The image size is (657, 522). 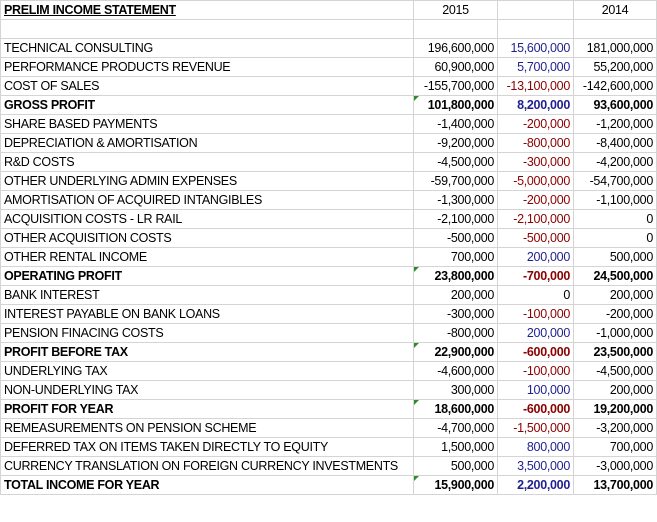 I want to click on value-2014-cell: 19,200,000, so click(x=615, y=409).